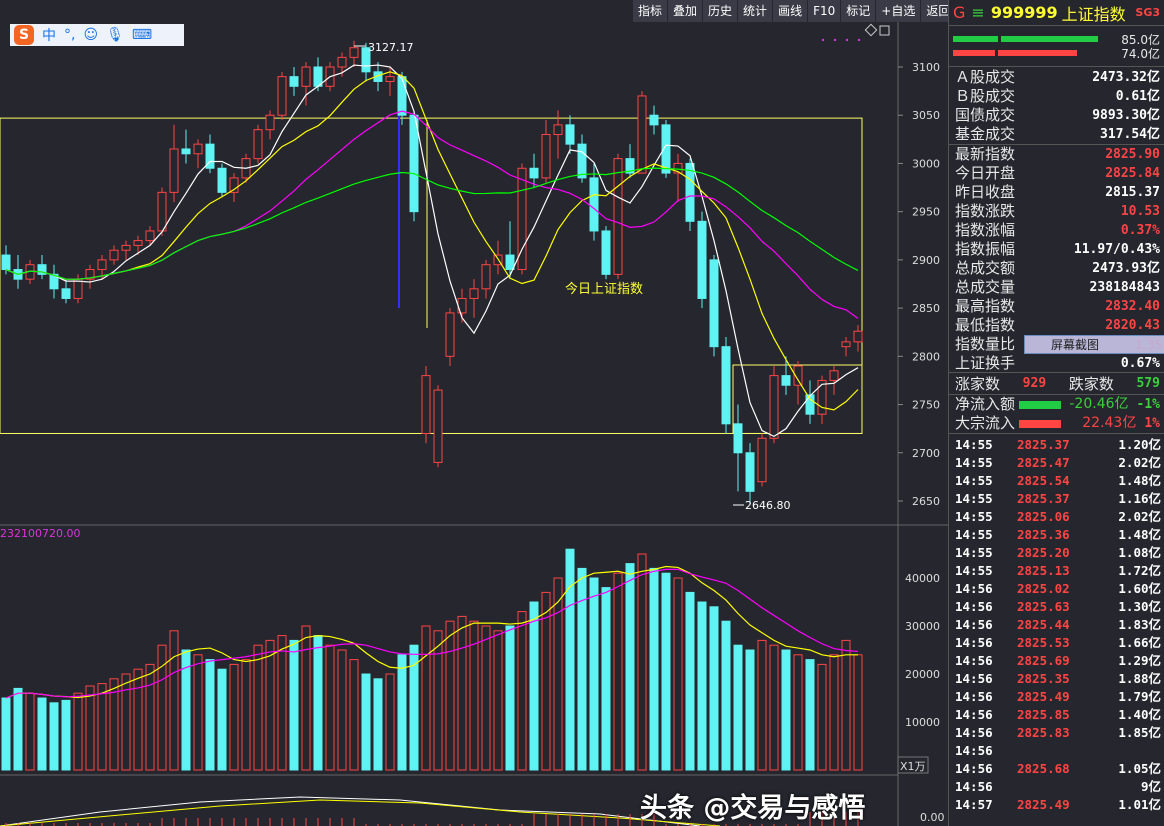 This screenshot has width=1164, height=826. What do you see at coordinates (823, 11) in the screenshot?
I see `toolbar-button: F10` at bounding box center [823, 11].